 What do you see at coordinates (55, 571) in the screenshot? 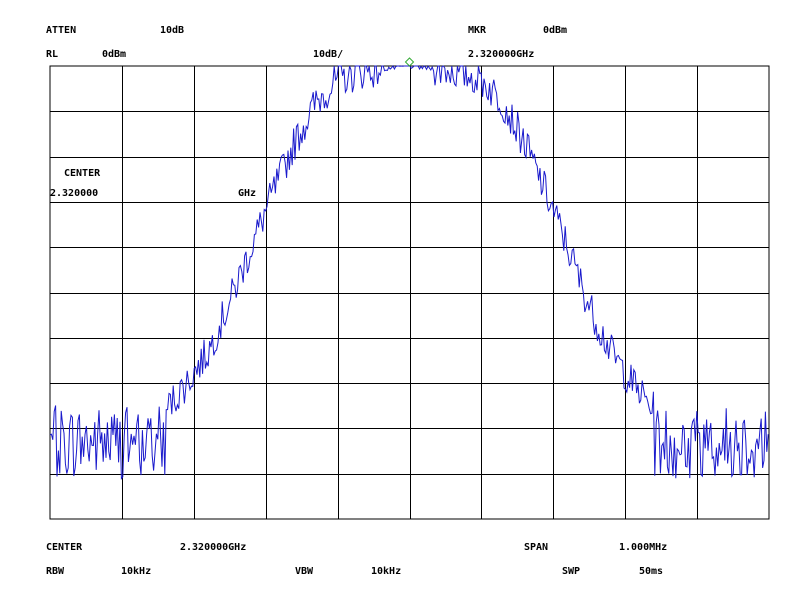
I see `rbw-label: RBW` at bounding box center [55, 571].